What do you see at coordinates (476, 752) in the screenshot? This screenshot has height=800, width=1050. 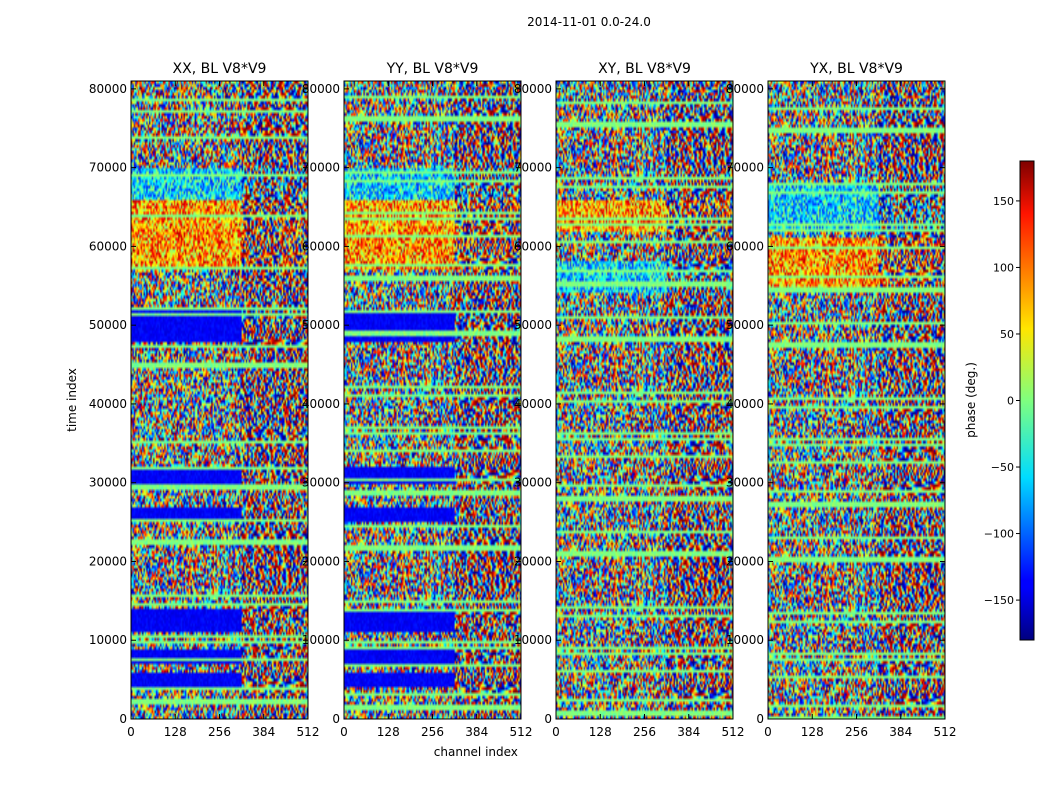 I see `x-axis-label: channel index` at bounding box center [476, 752].